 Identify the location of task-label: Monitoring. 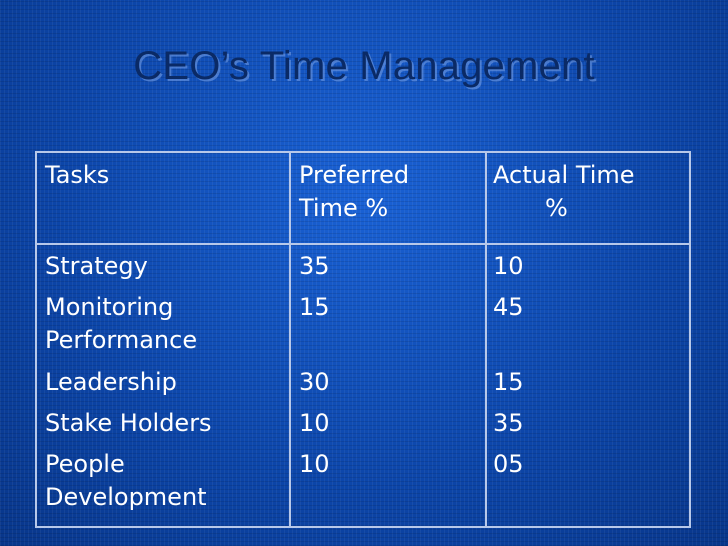
(109, 307).